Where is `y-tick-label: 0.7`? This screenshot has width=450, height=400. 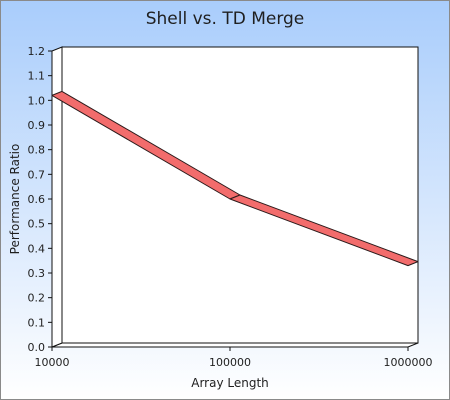 y-tick-label: 0.7 is located at coordinates (37, 174).